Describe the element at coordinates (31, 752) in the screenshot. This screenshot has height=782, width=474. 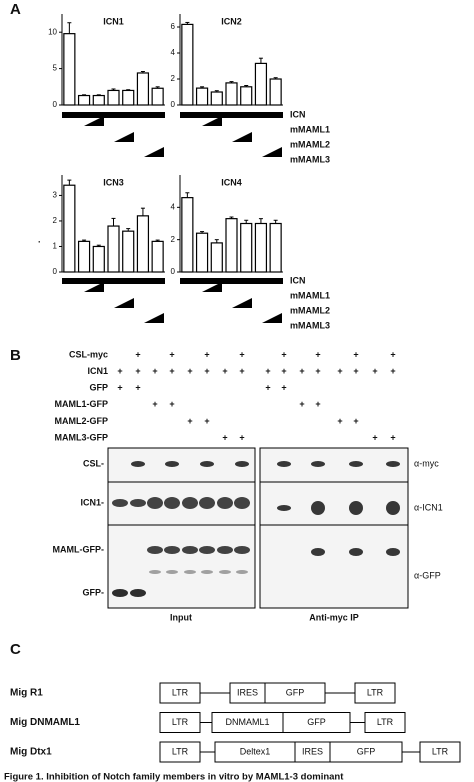
I see `construct-name: Mig Dtx1` at that location.